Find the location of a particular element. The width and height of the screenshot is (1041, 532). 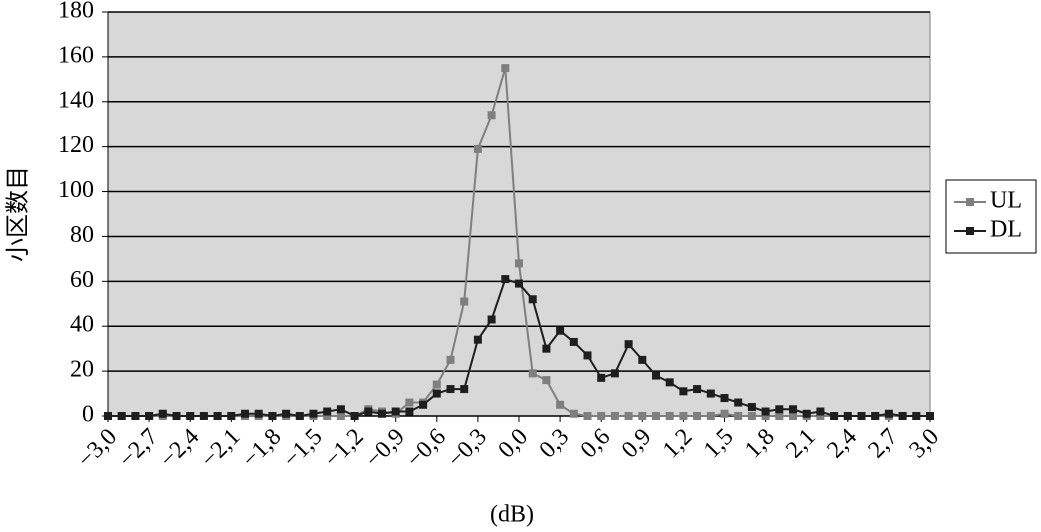

x-tick-label: 0,9 is located at coordinates (637, 444).